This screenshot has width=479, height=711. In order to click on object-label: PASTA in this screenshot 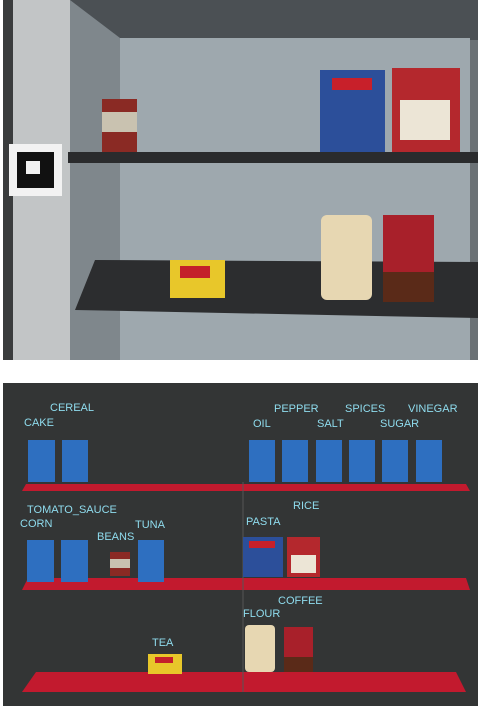, I will do `click(263, 522)`.